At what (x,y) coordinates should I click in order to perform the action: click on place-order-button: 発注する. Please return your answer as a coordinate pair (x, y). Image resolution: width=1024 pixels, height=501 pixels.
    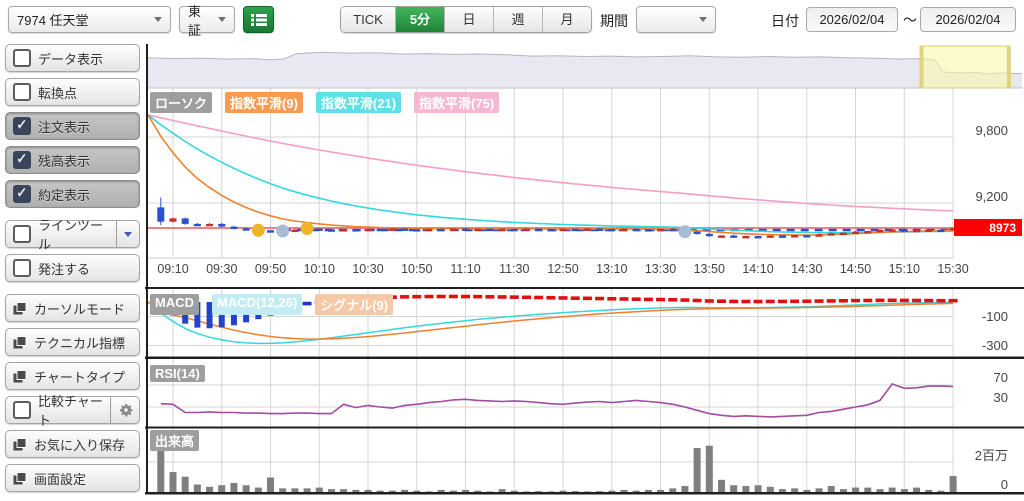
    Looking at the image, I should click on (72, 268).